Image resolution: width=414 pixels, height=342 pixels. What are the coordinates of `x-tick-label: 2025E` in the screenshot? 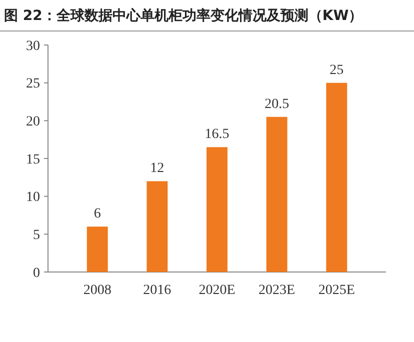 It's located at (336, 290).